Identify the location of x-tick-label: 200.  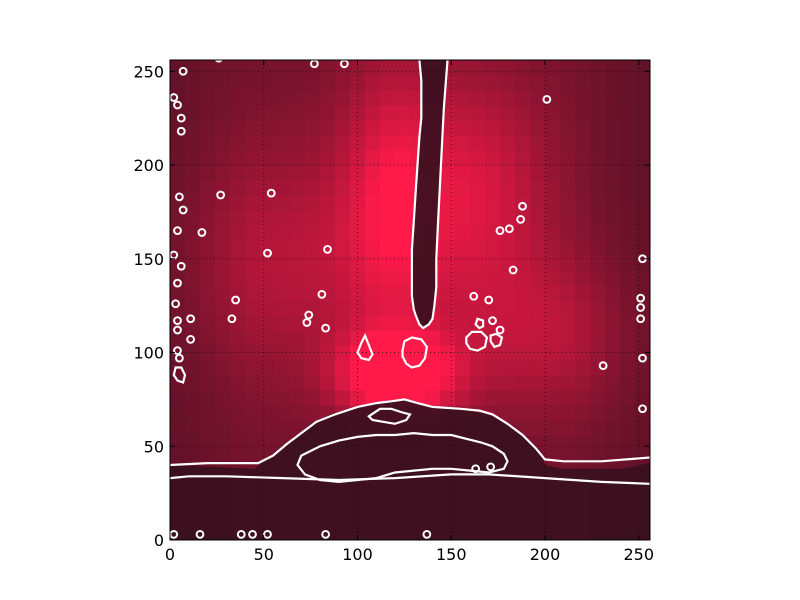
(545, 554).